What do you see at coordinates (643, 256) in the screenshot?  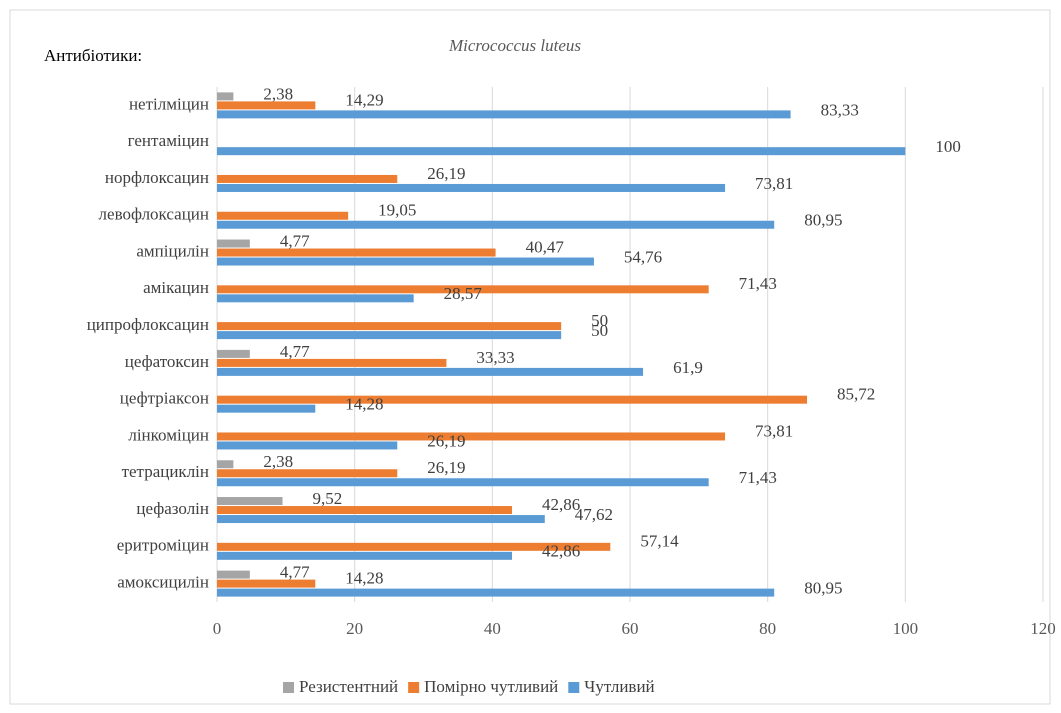 I see `data-label: 54,76` at bounding box center [643, 256].